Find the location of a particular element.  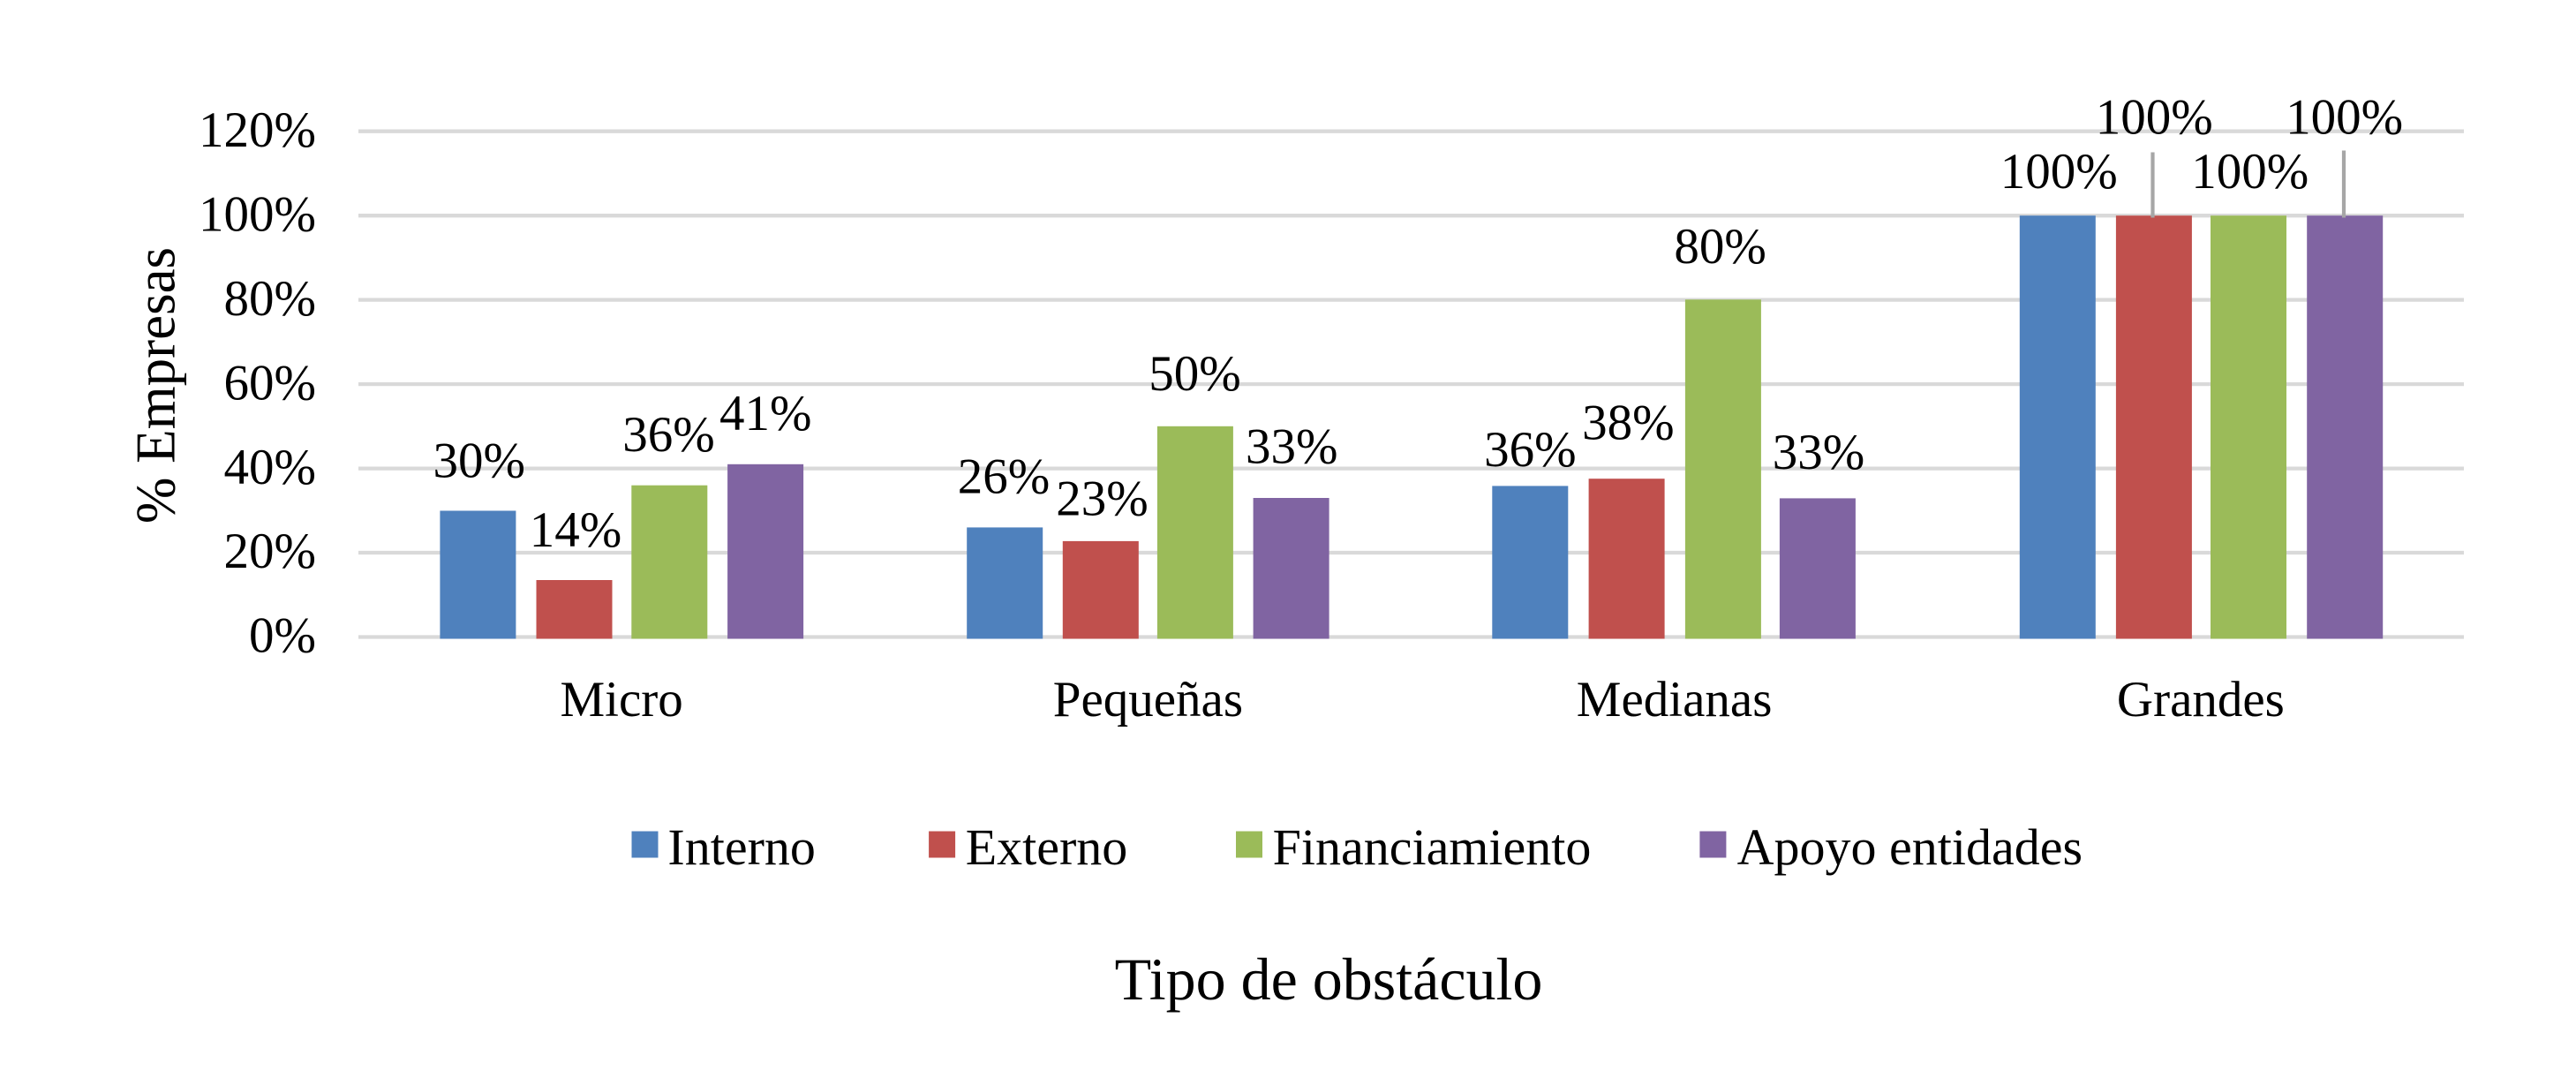

svg-text: 120% is located at coordinates (258, 130).